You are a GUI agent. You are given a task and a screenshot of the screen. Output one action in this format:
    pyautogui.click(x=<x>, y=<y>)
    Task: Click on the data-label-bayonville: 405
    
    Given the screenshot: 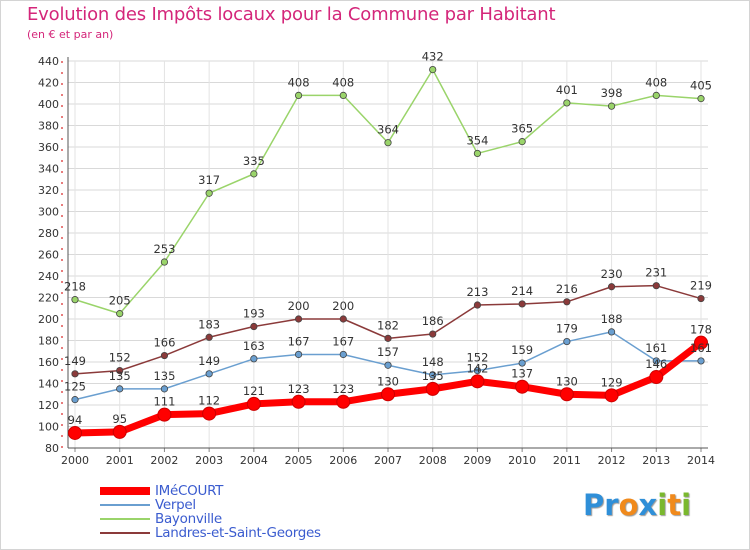 What is the action you would take?
    pyautogui.click(x=701, y=86)
    